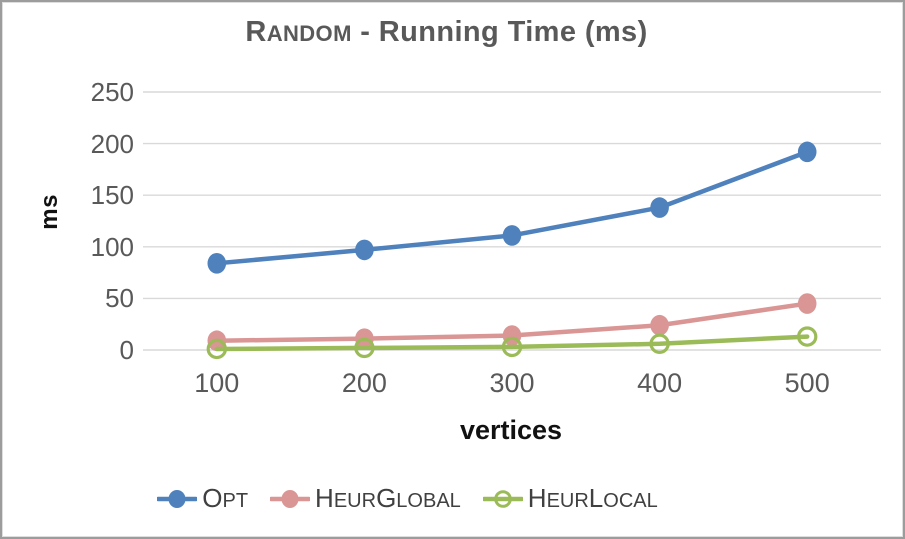 The height and width of the screenshot is (539, 905). What do you see at coordinates (309, 33) in the screenshot?
I see `chart-title-segment: ANDOM` at bounding box center [309, 33].